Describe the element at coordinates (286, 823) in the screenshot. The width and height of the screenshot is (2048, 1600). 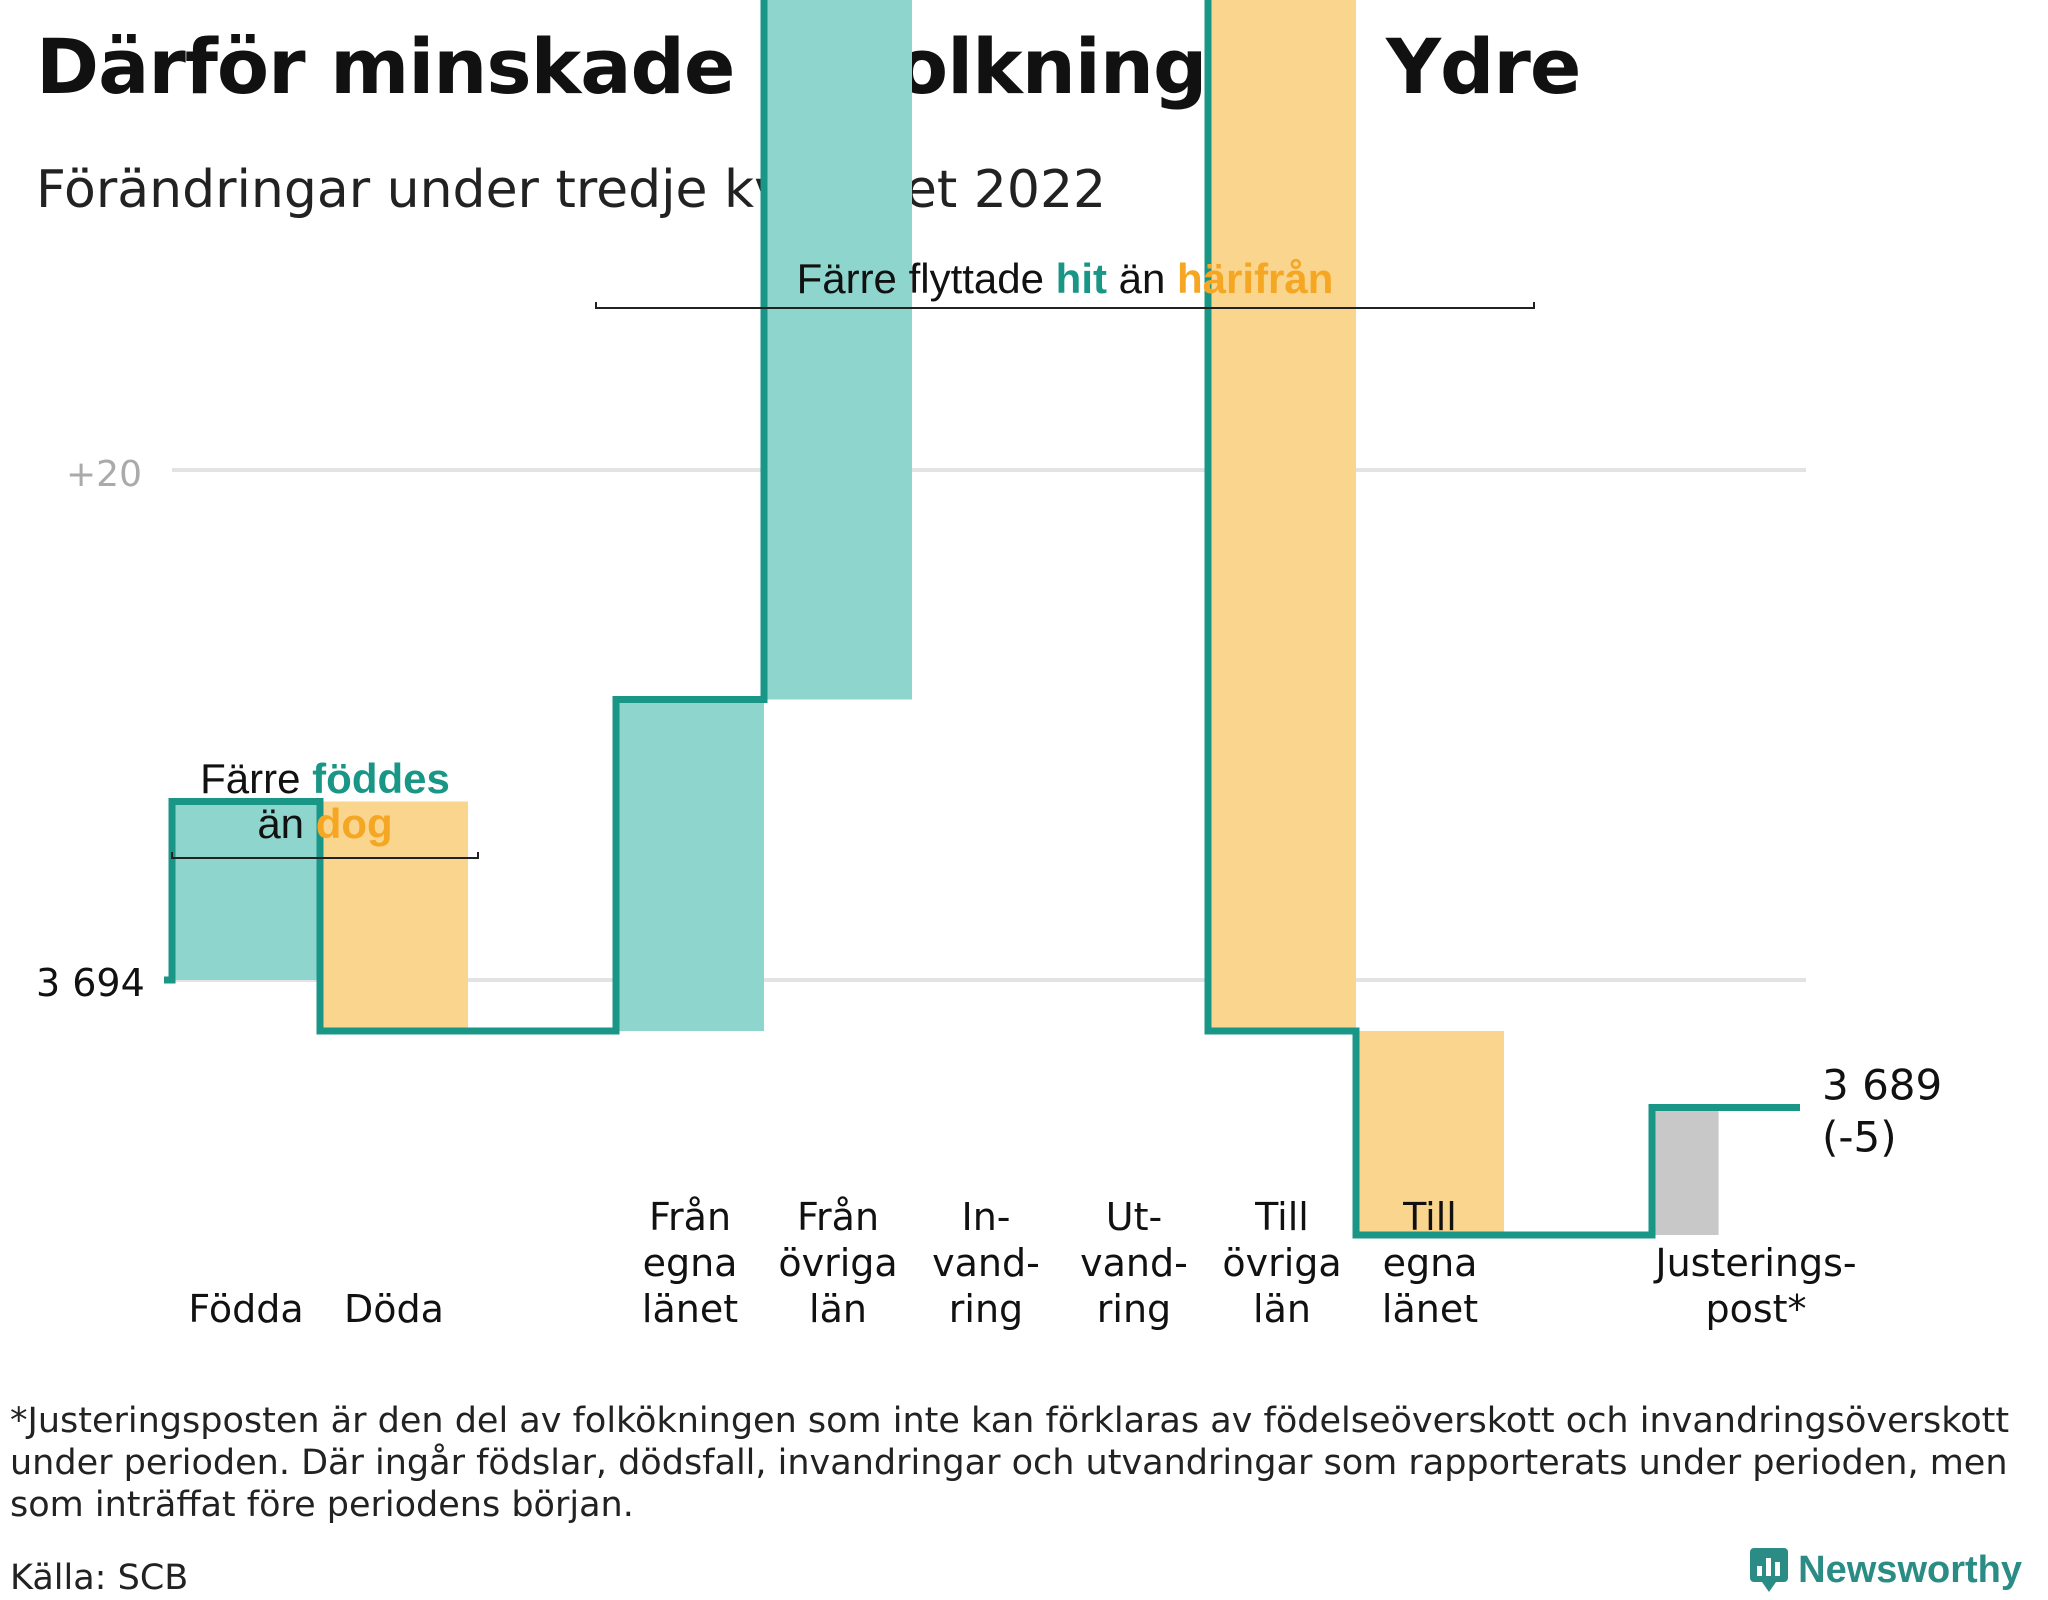
I see `births-annotation-line2-part: än` at that location.